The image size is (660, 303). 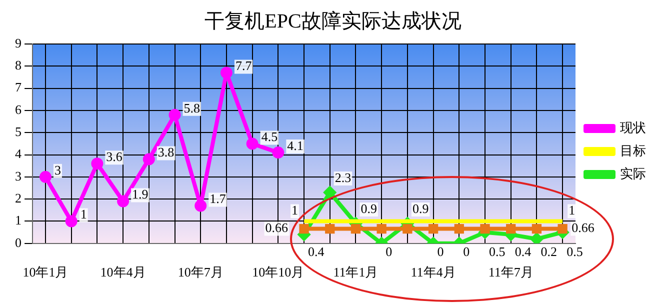 I want to click on data-label: 3.8, so click(x=166, y=152).